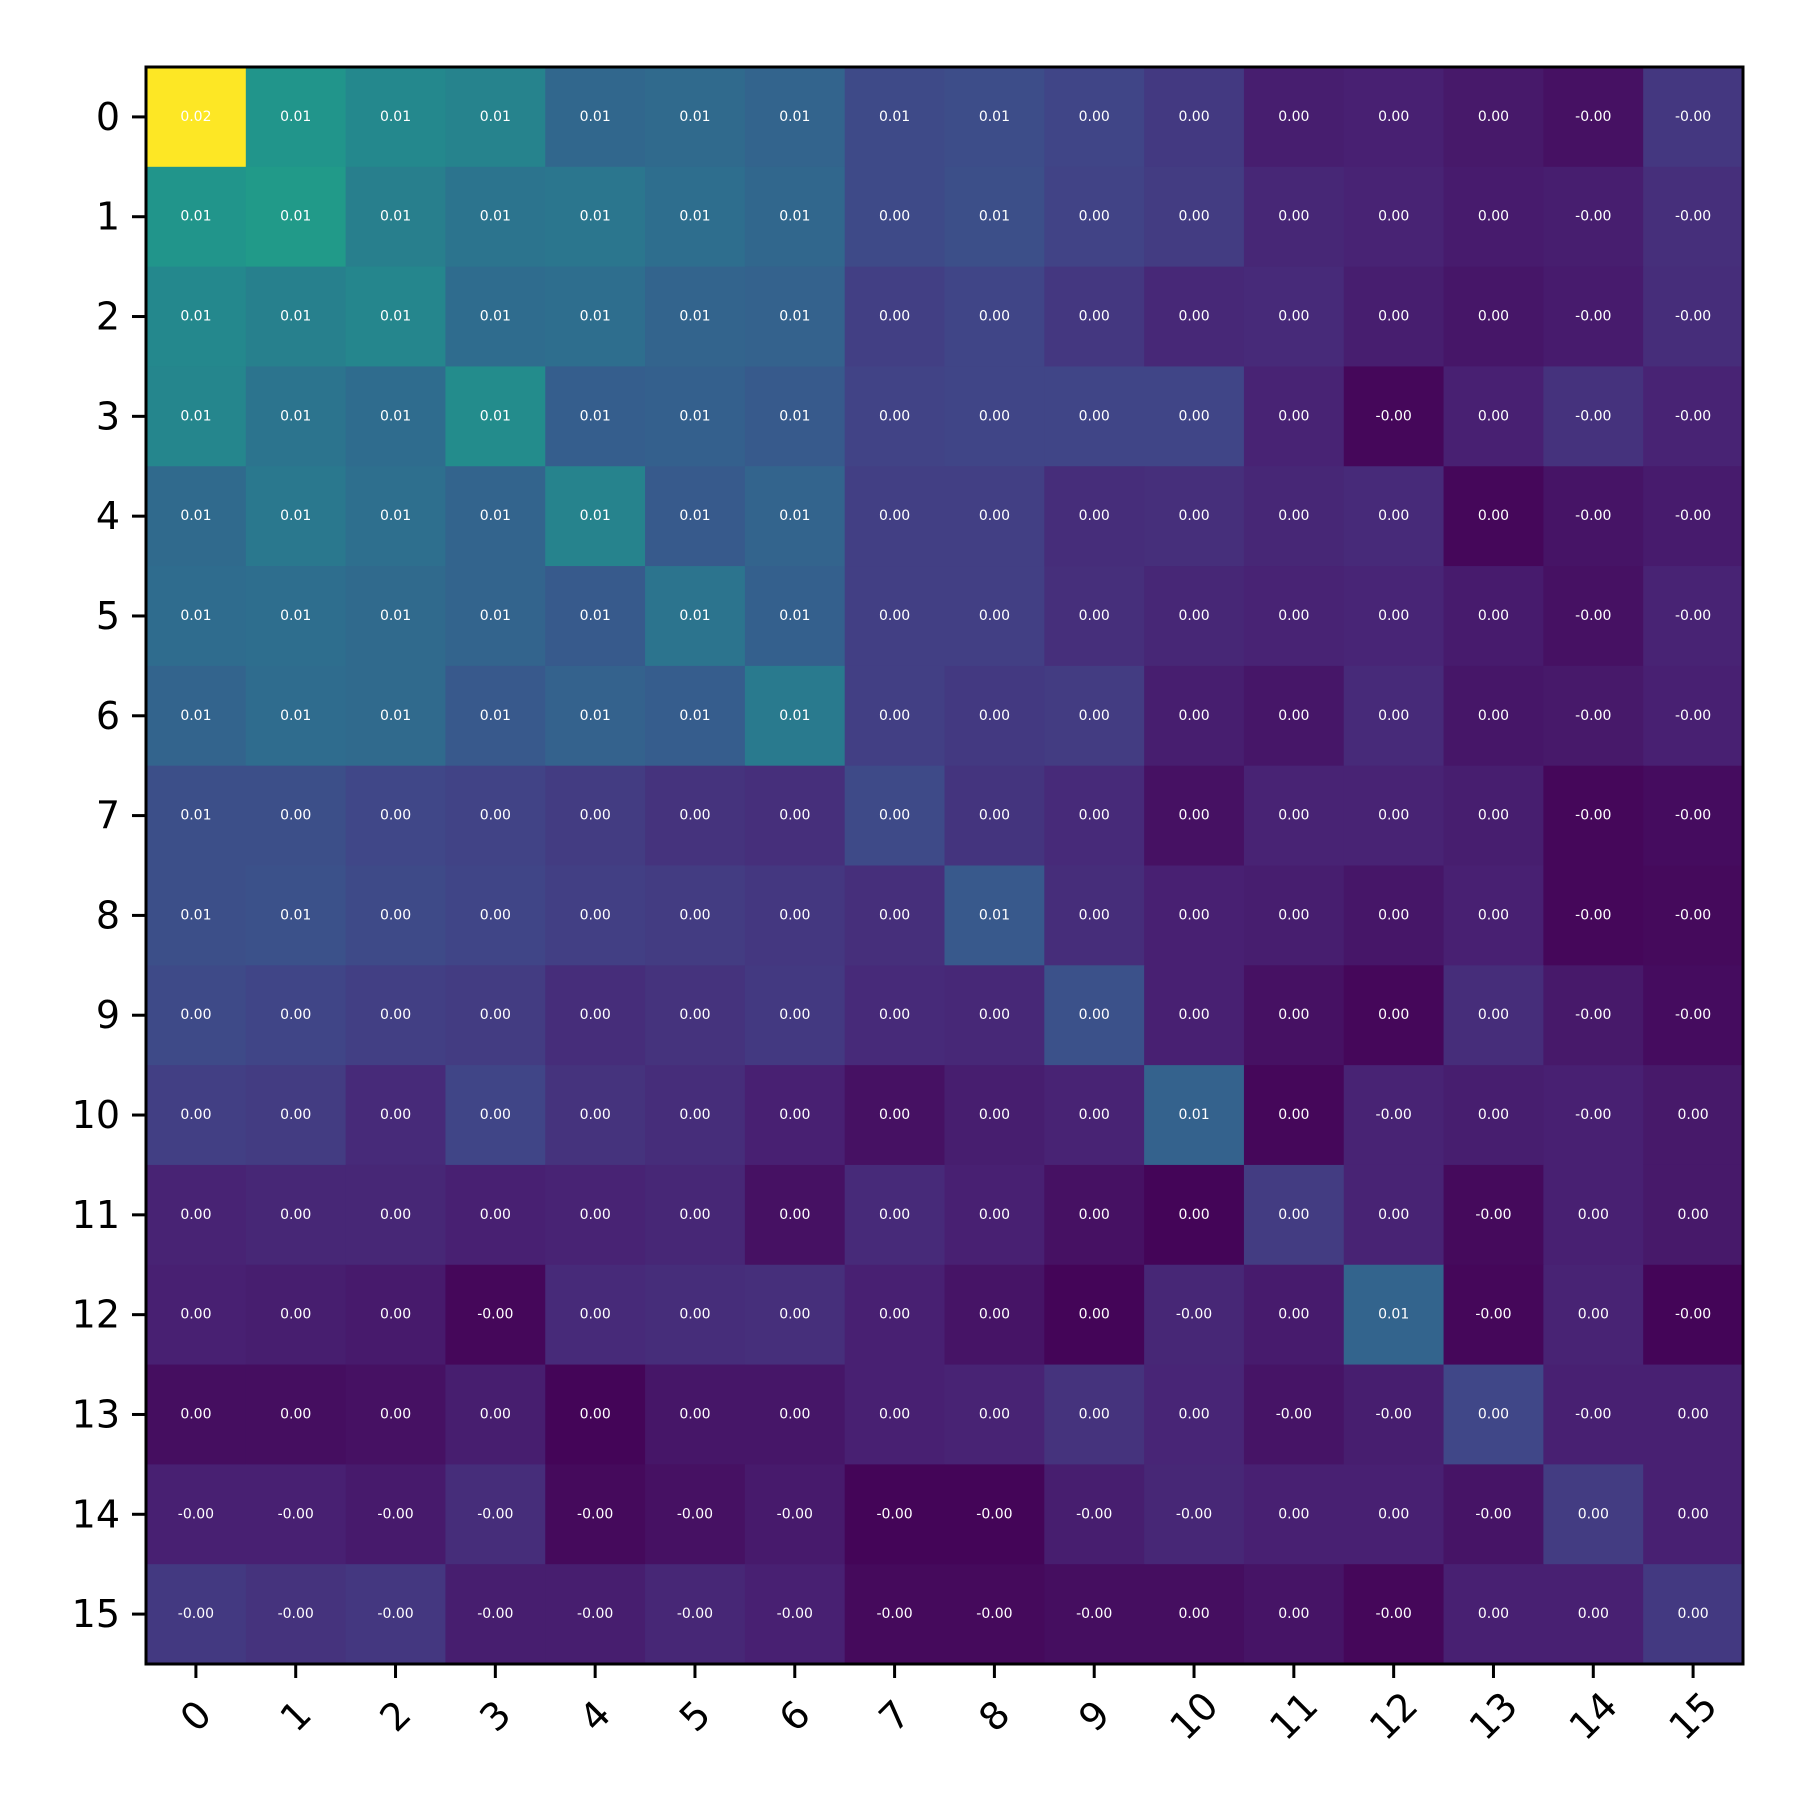 The width and height of the screenshot is (1800, 1805). What do you see at coordinates (108, 317) in the screenshot?
I see `y-tick-label: 2` at bounding box center [108, 317].